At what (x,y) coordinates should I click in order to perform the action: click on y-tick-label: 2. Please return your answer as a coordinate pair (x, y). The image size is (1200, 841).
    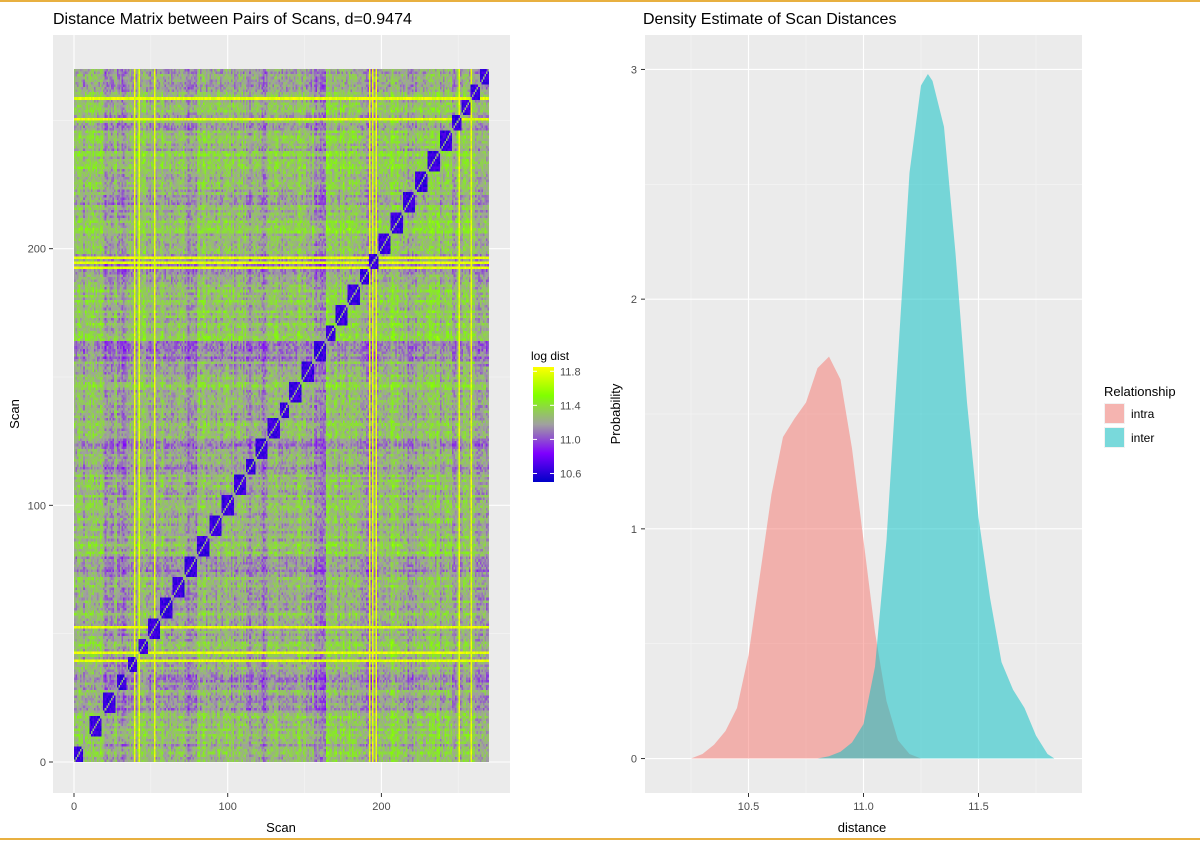
    Looking at the image, I should click on (634, 300).